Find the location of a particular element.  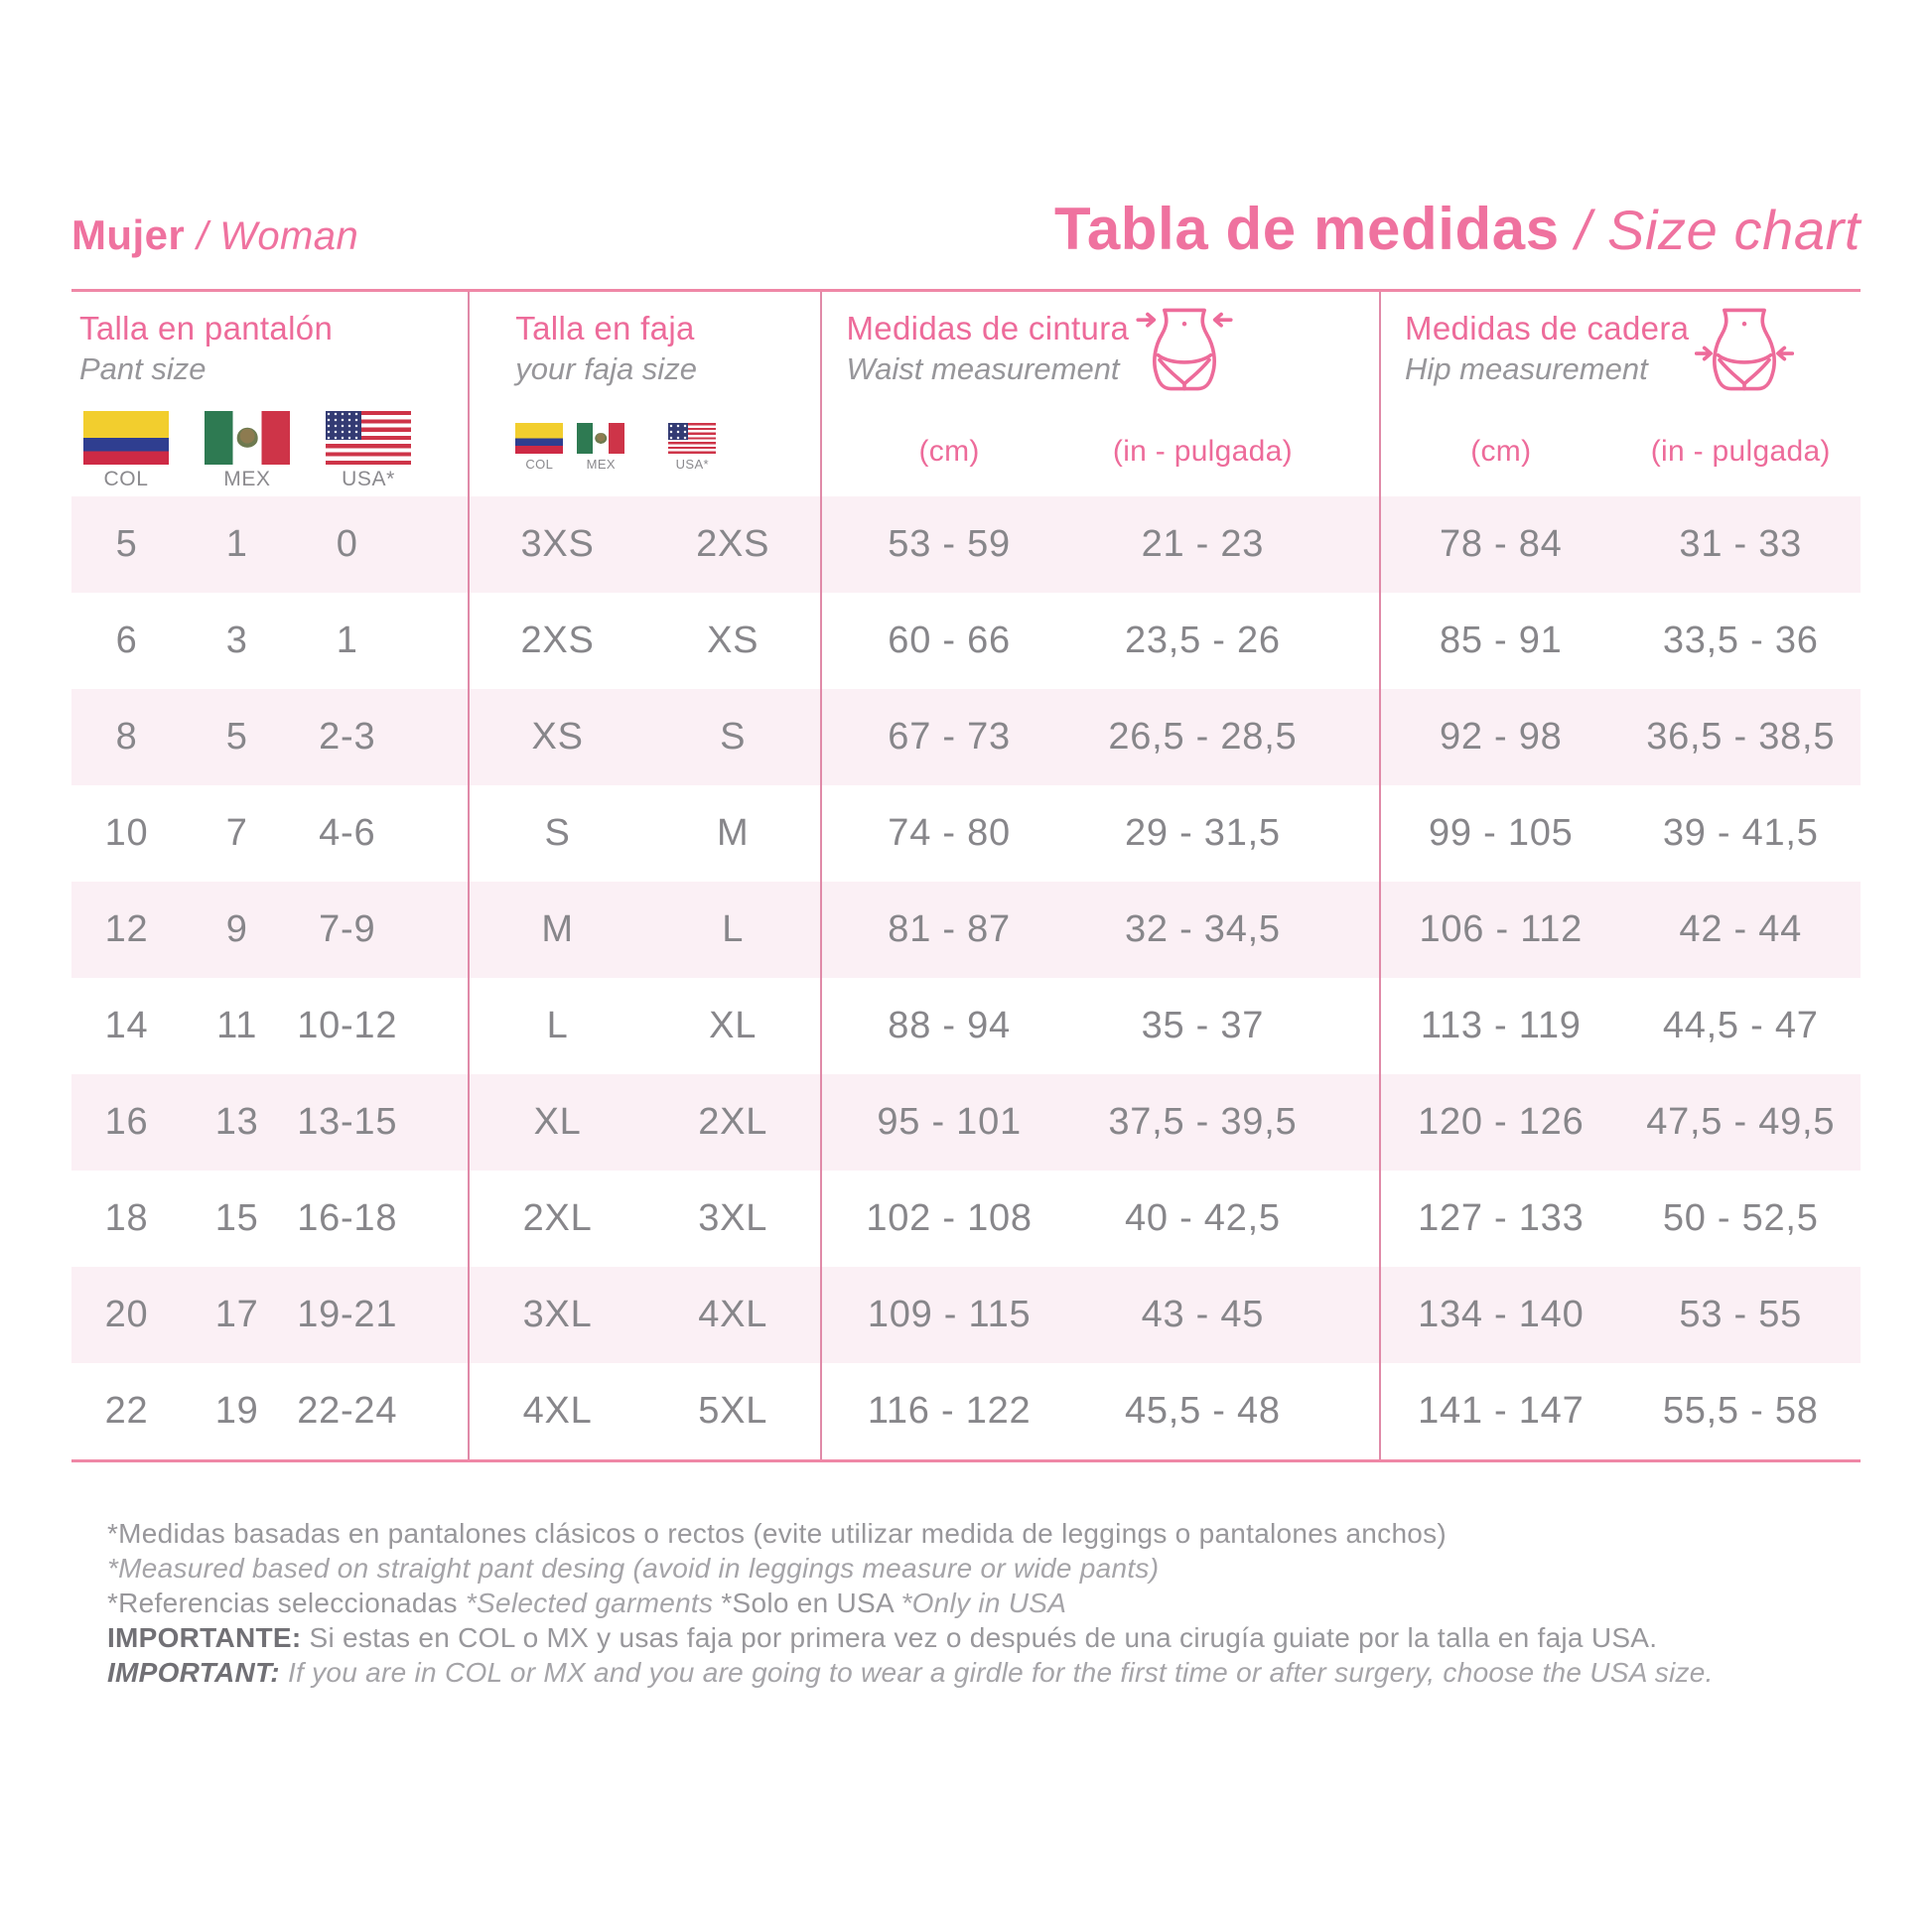

cell-pant-col: 8 is located at coordinates (127, 737).